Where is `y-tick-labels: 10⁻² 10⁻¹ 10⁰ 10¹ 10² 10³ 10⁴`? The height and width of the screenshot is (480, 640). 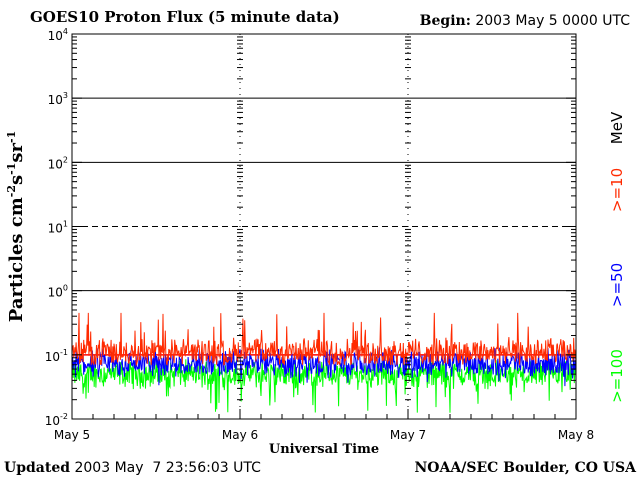
y-tick-labels: 10⁻² 10⁻¹ 10⁰ 10¹ 10² 10³ 10⁴ is located at coordinates (56, 227).